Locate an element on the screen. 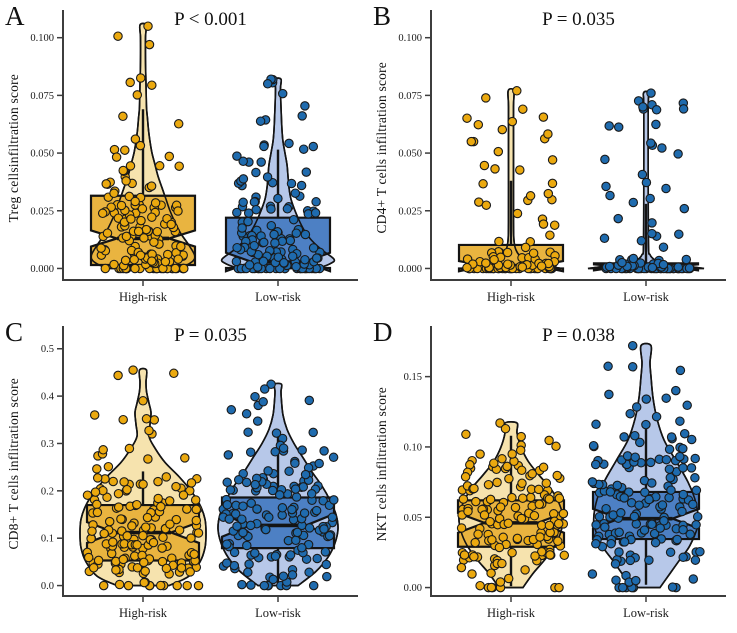  panel-letter-c: C is located at coordinates (14, 332).